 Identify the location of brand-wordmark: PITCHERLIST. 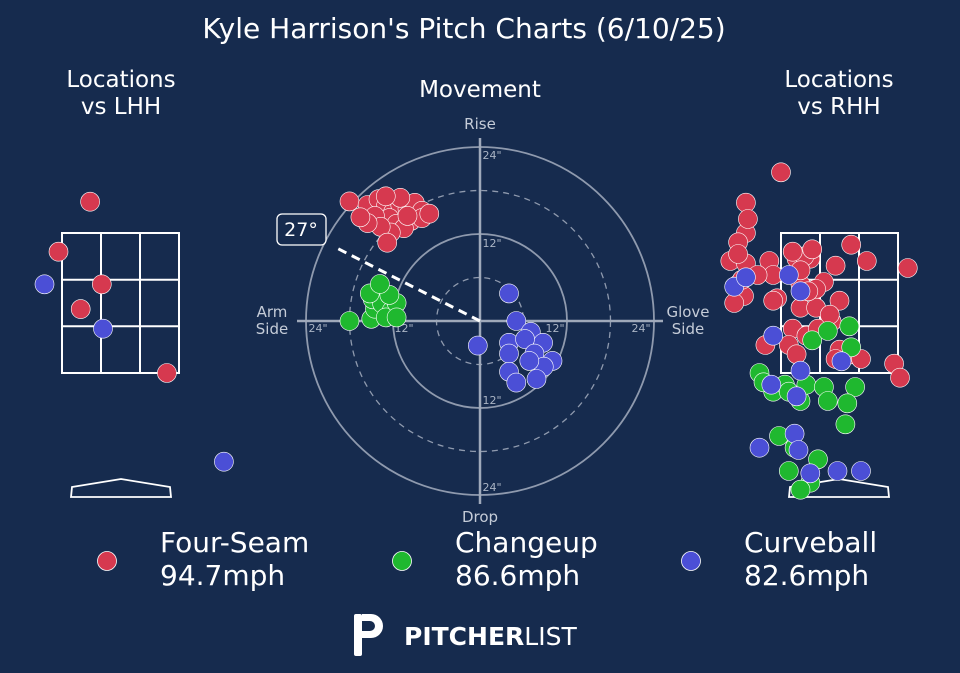
(490, 636).